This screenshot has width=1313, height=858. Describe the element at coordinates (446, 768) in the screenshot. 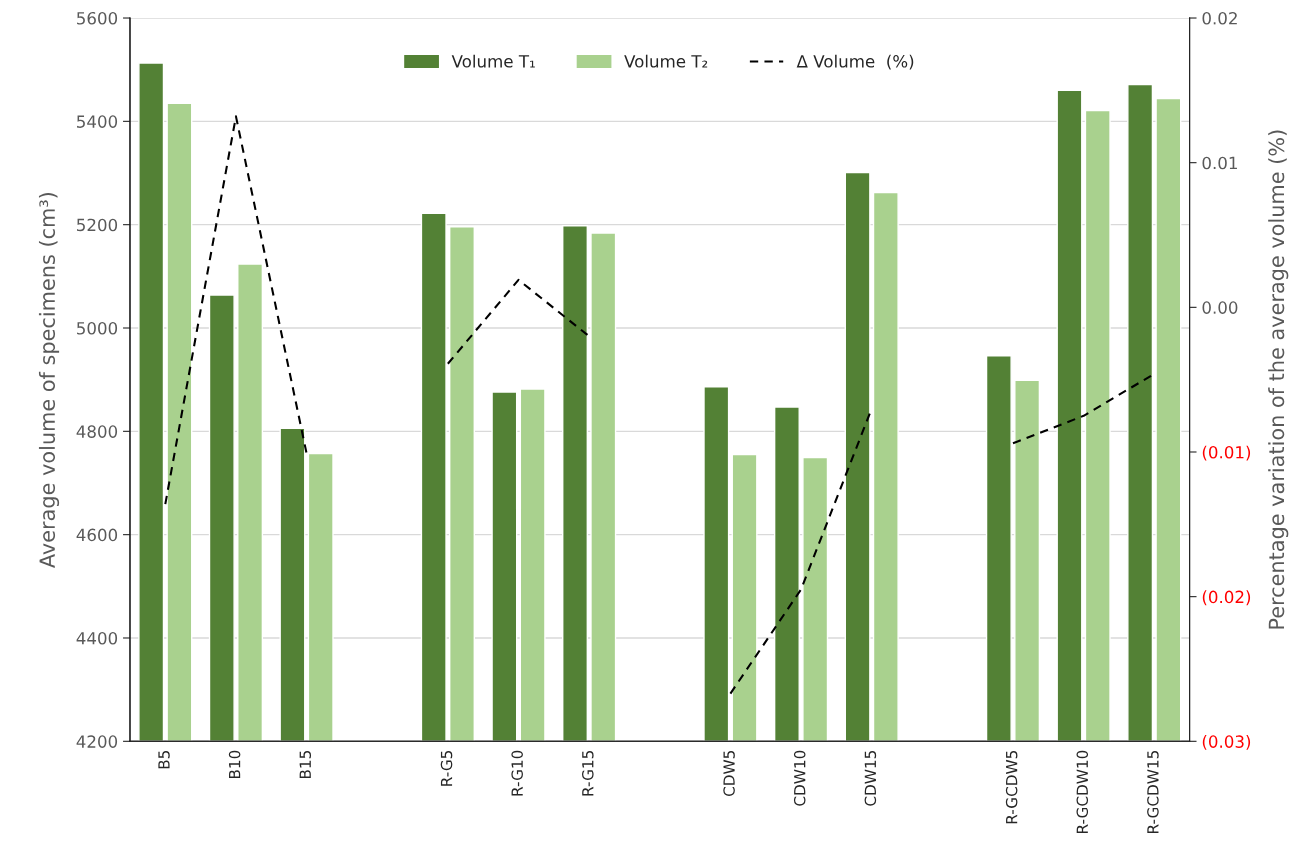

I see `x-tick-label: R-G5` at that location.